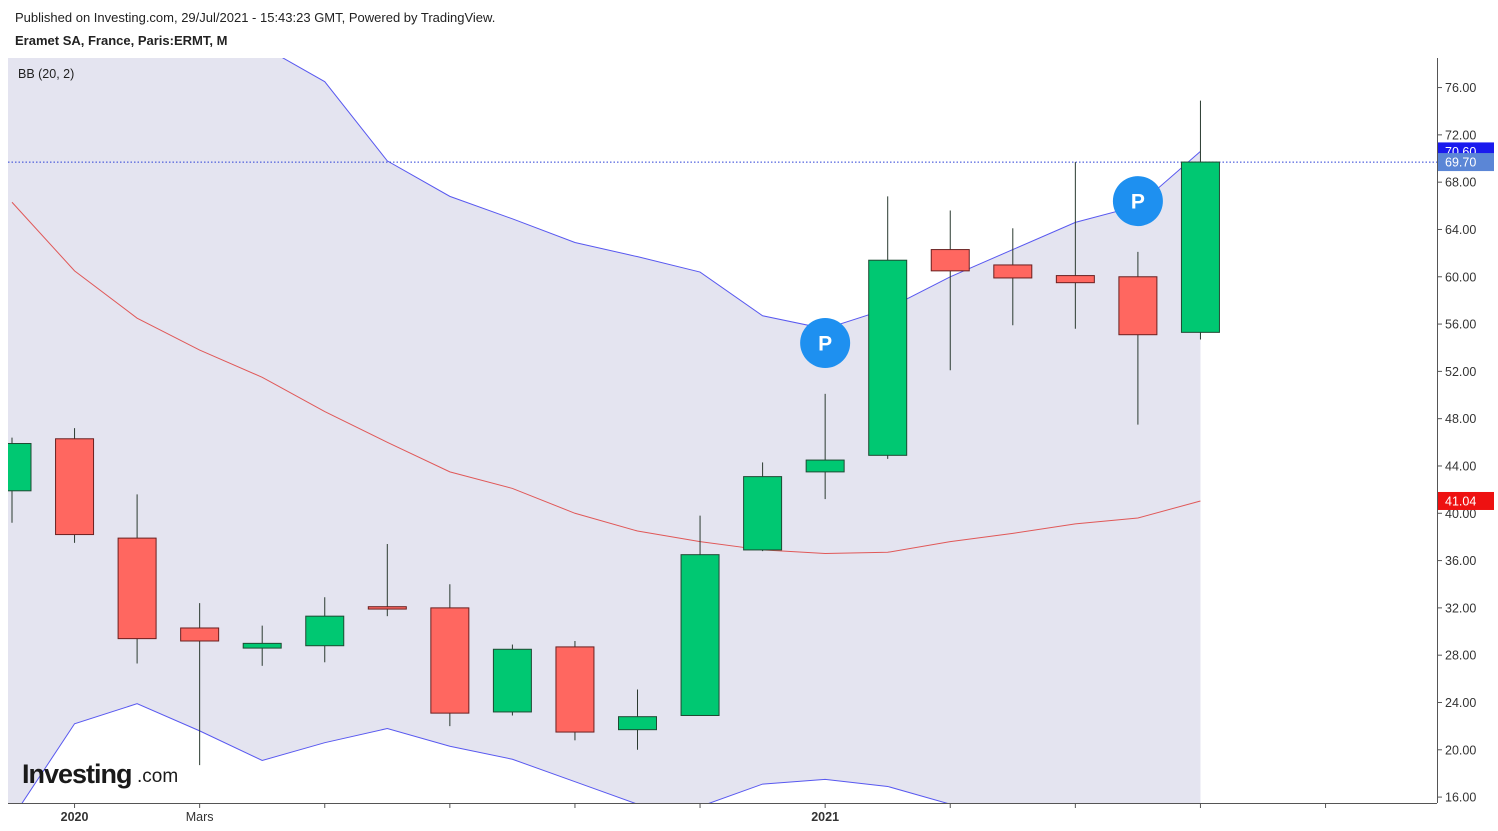  Describe the element at coordinates (1460, 514) in the screenshot. I see `y-tick-label: 40.00` at that location.